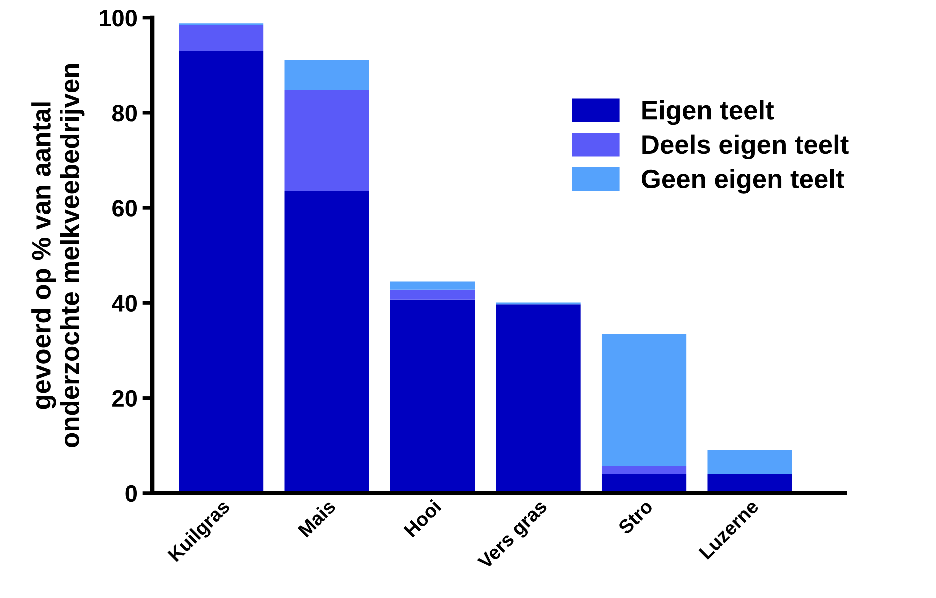  Describe the element at coordinates (125, 113) in the screenshot. I see `y-tick-label: 80` at that location.